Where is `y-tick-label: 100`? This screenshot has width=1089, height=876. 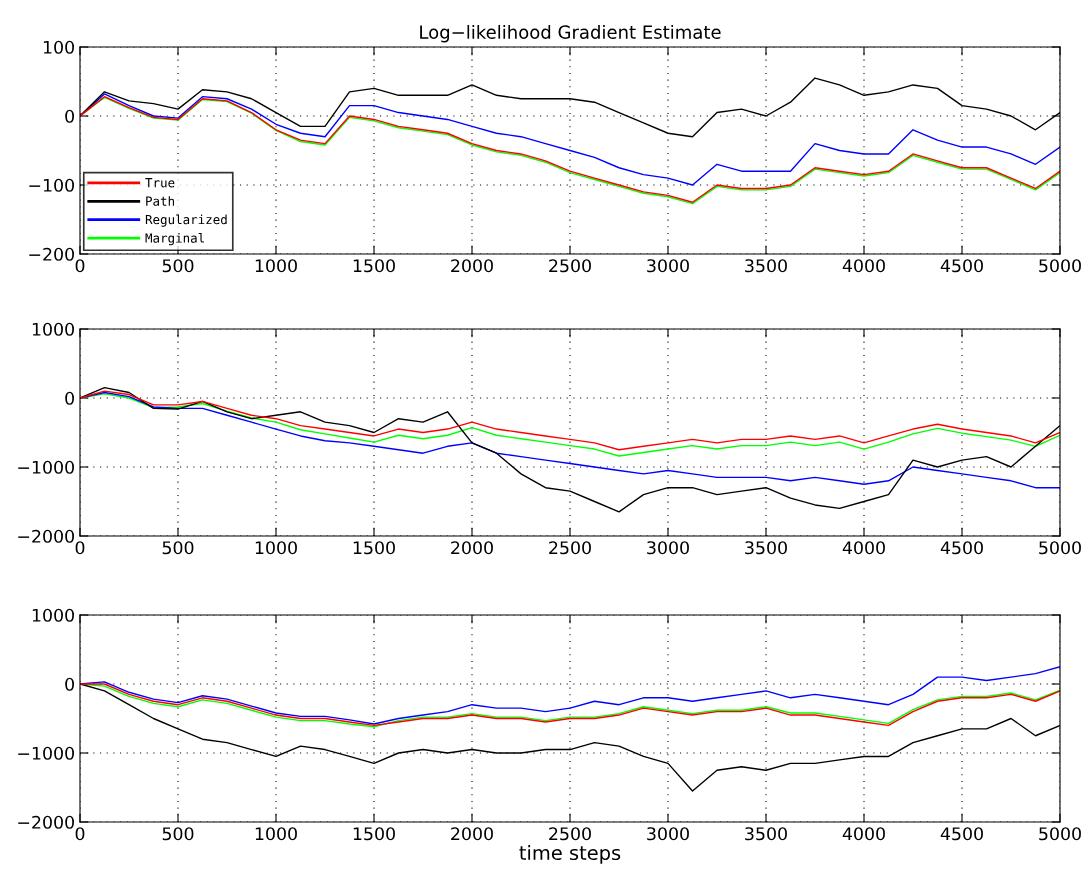 y-tick-label: 100 is located at coordinates (58, 47).